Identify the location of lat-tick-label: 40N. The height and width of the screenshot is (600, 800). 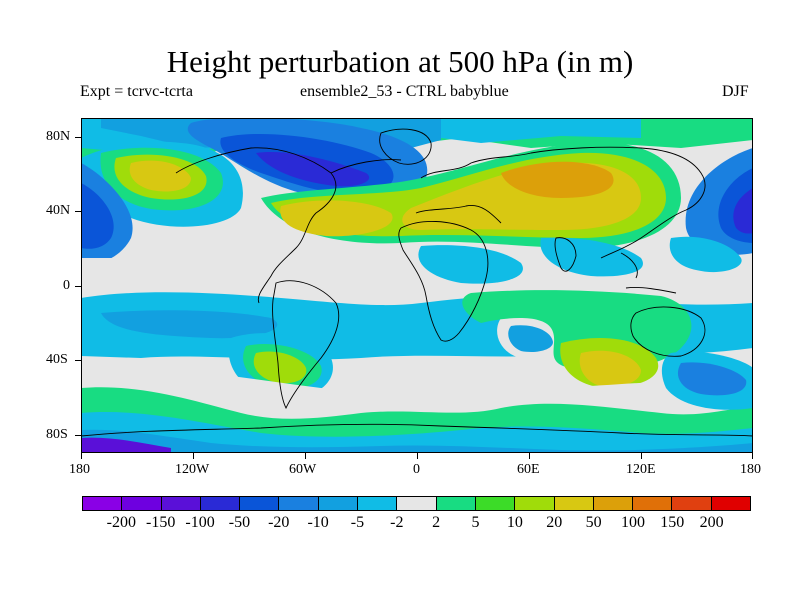
(58, 210).